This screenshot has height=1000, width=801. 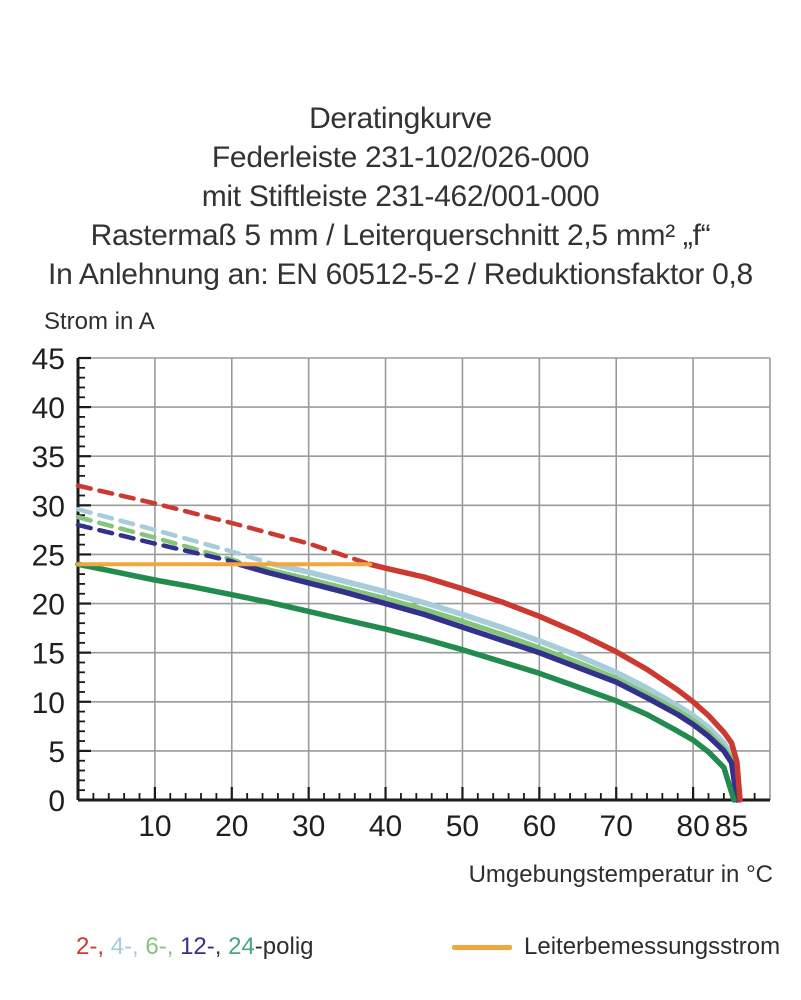 What do you see at coordinates (48, 457) in the screenshot?
I see `y-tick-label: 35` at bounding box center [48, 457].